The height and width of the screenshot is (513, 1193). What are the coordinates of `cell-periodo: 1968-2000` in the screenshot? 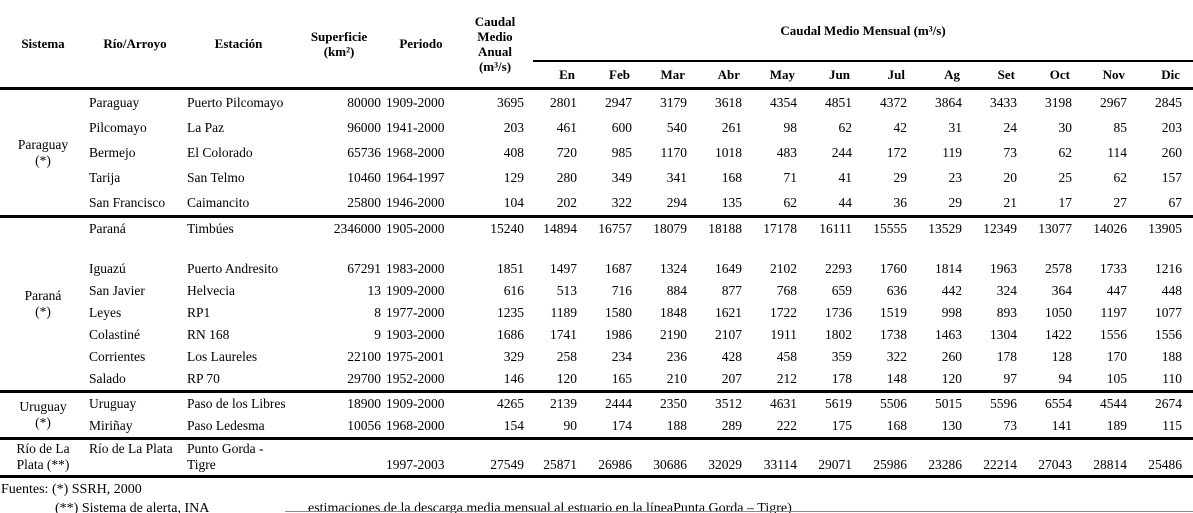 It's located at (415, 425).